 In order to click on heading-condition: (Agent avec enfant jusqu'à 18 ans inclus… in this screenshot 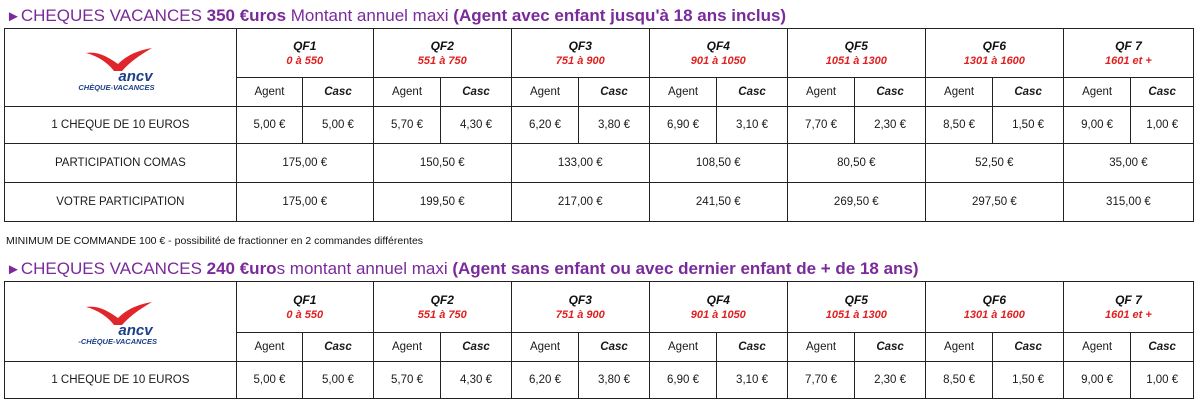, I will do `click(620, 15)`.